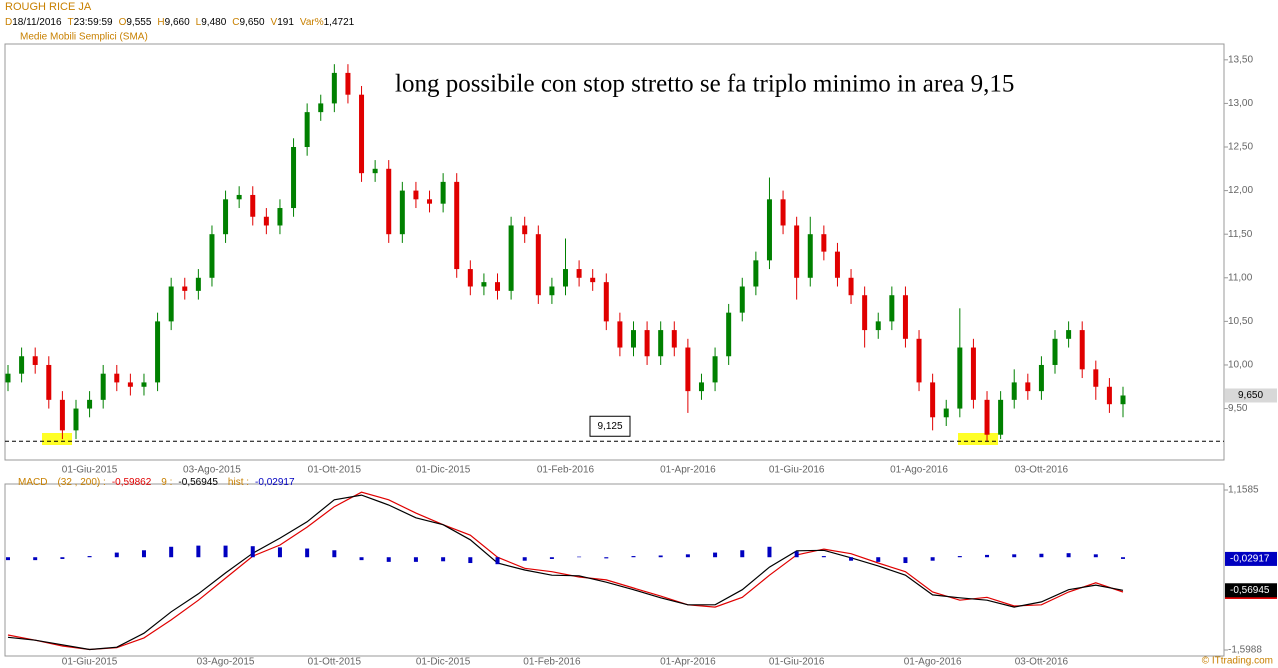 The width and height of the screenshot is (1278, 668). I want to click on x-tick-label: 01-Ago-2016, so click(933, 662).